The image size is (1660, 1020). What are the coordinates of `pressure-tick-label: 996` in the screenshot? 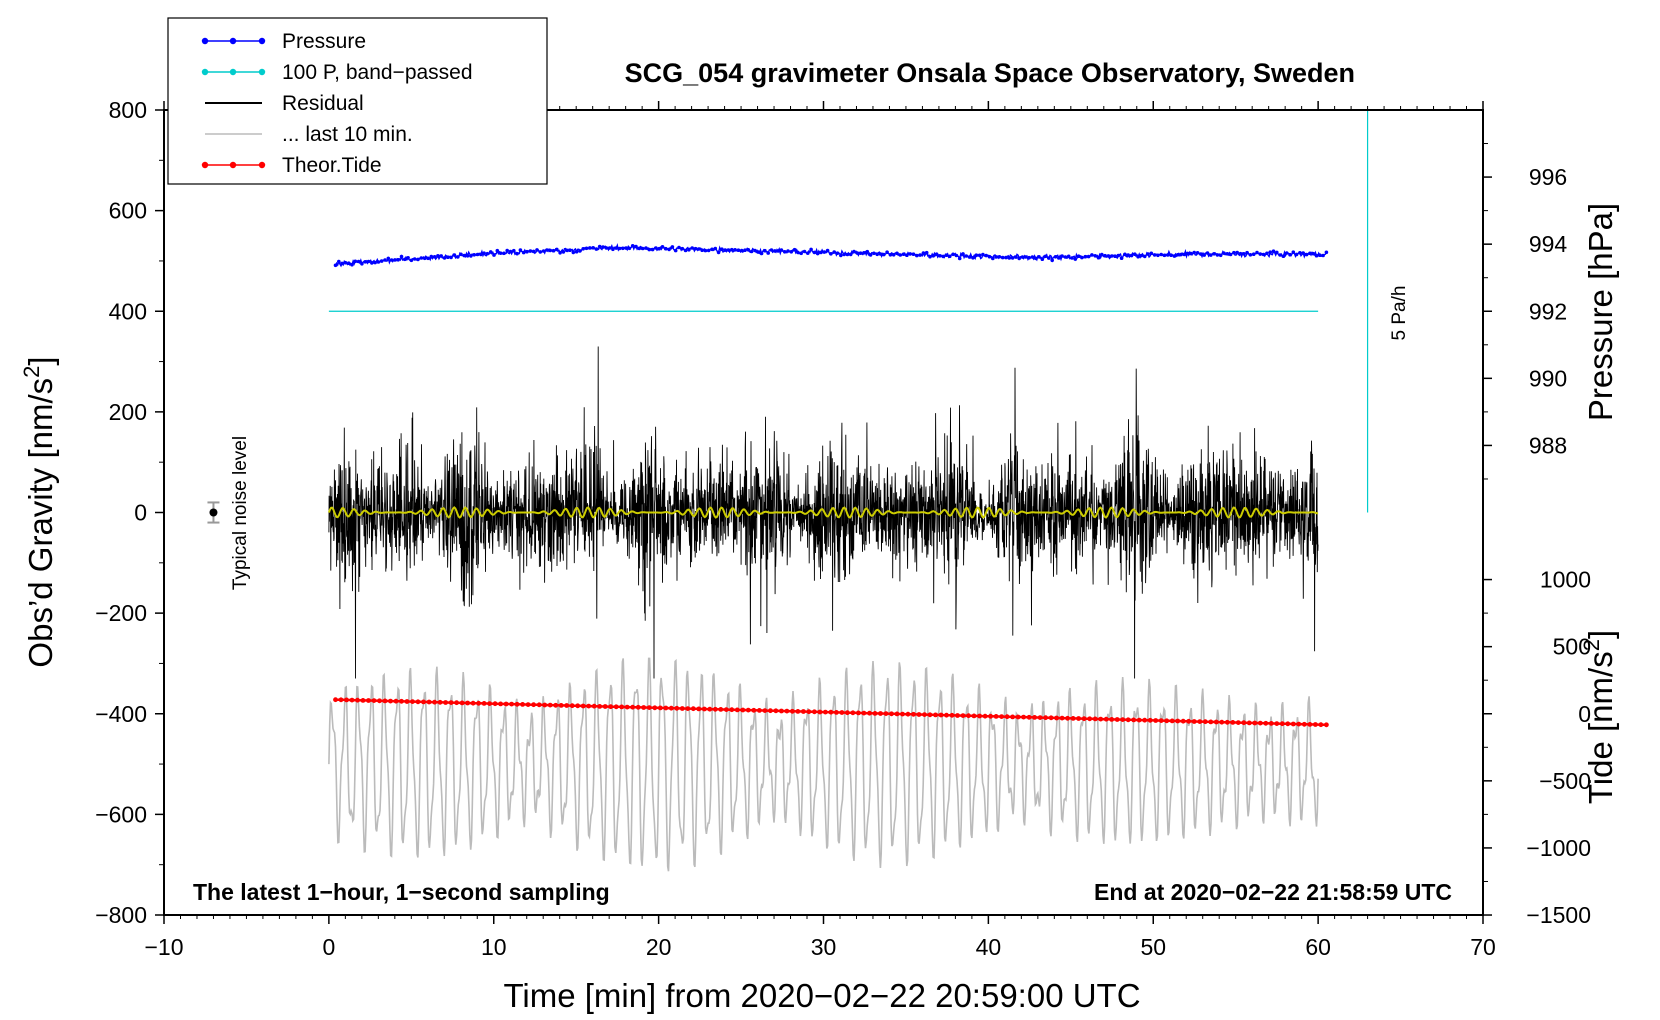 It's located at (1548, 177).